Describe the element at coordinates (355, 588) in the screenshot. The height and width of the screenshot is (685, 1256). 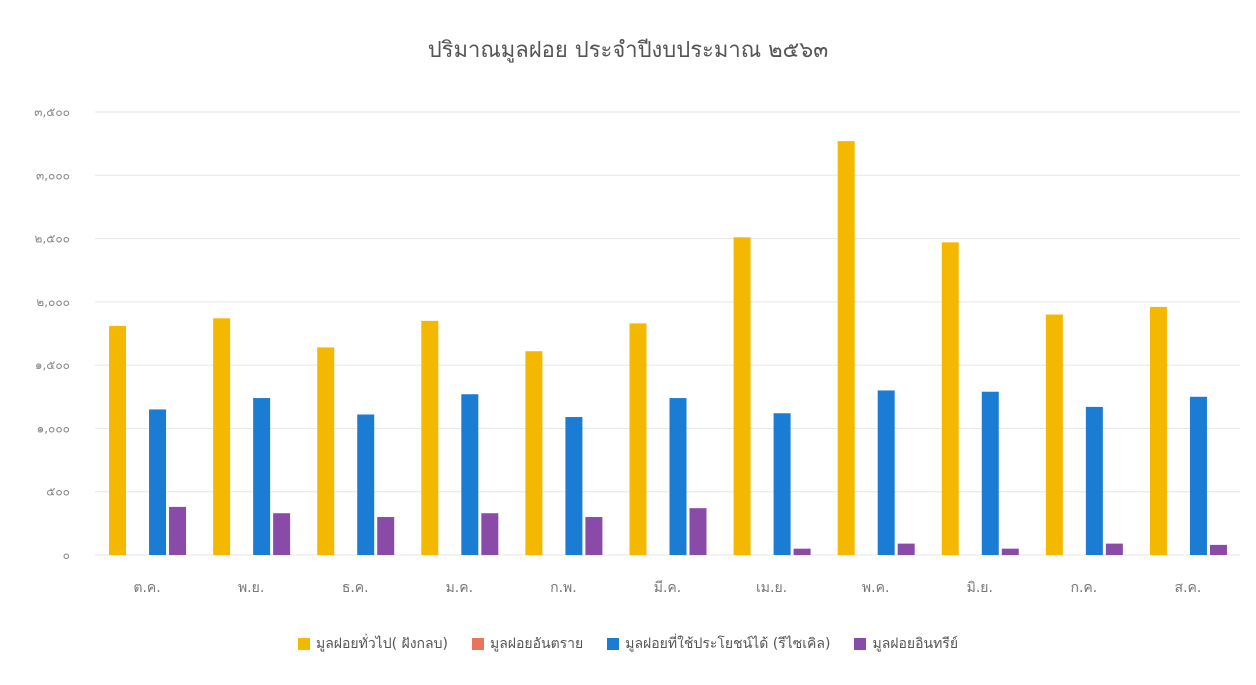
I see `x-tick-label: ธ.ค.` at that location.